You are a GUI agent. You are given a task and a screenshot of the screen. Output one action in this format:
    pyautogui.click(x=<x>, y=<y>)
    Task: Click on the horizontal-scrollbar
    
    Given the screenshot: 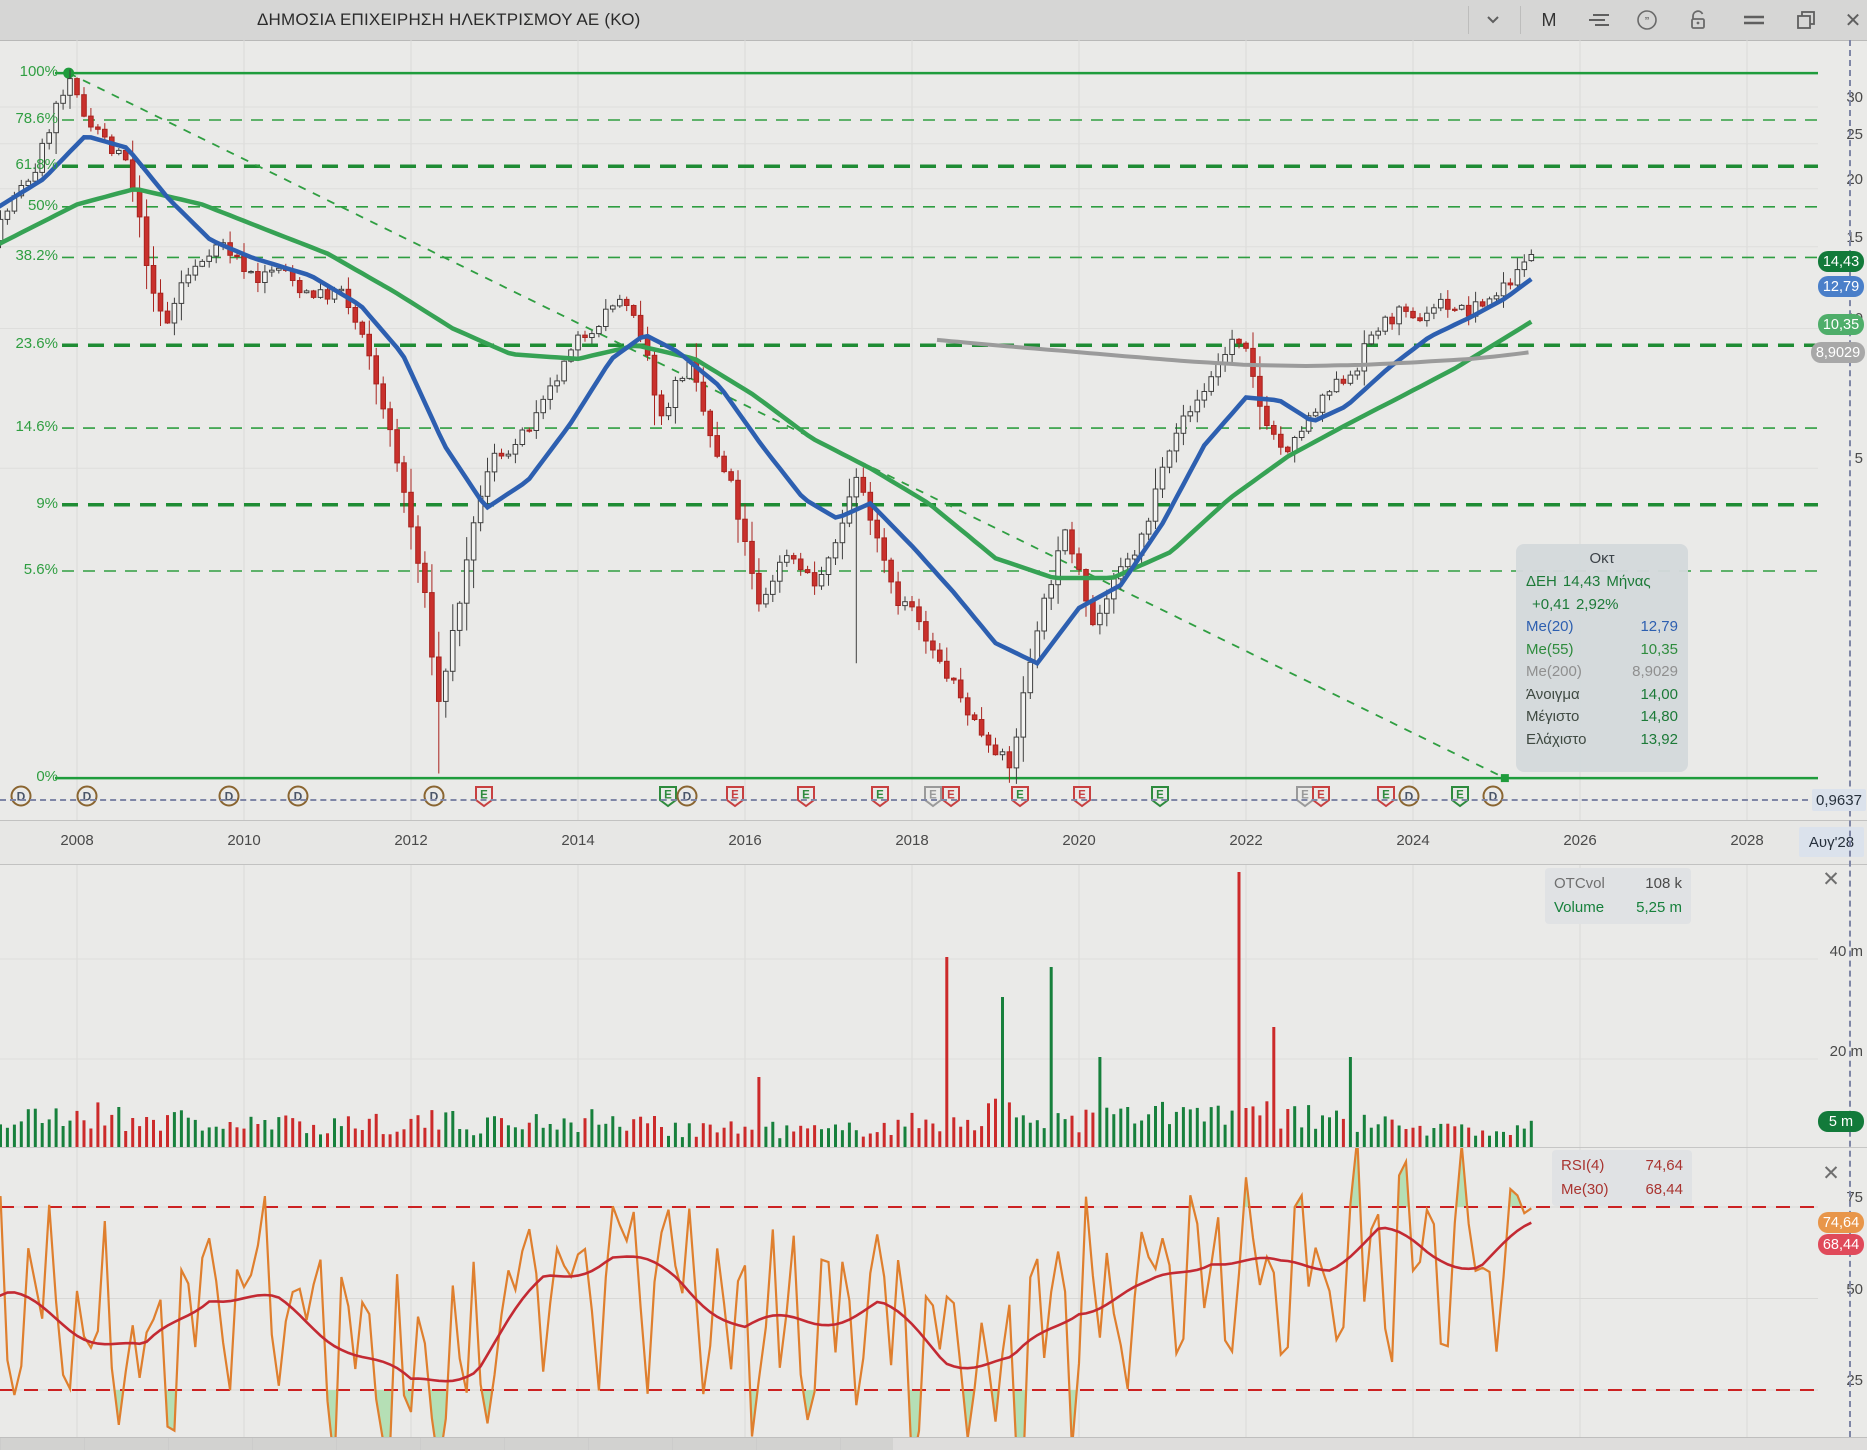 What is the action you would take?
    pyautogui.click(x=933, y=1443)
    